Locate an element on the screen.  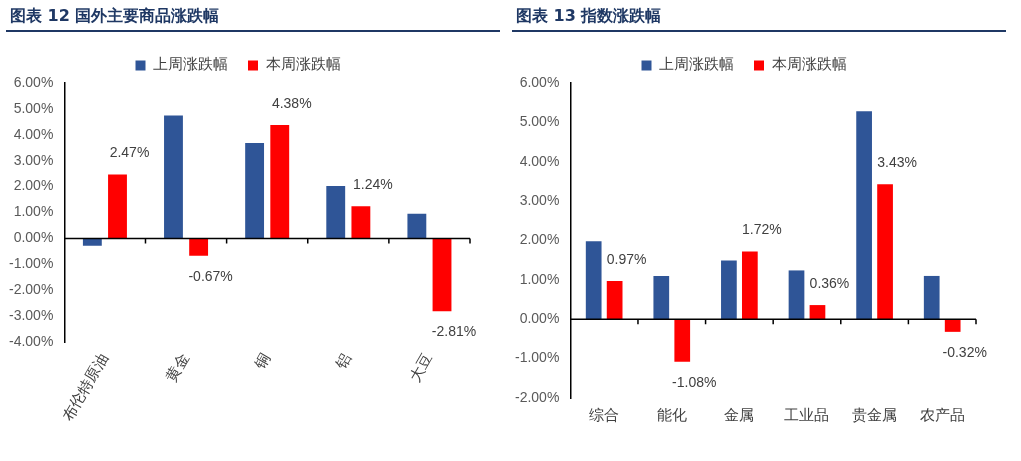
data-label: 2.47% is located at coordinates (129, 152).